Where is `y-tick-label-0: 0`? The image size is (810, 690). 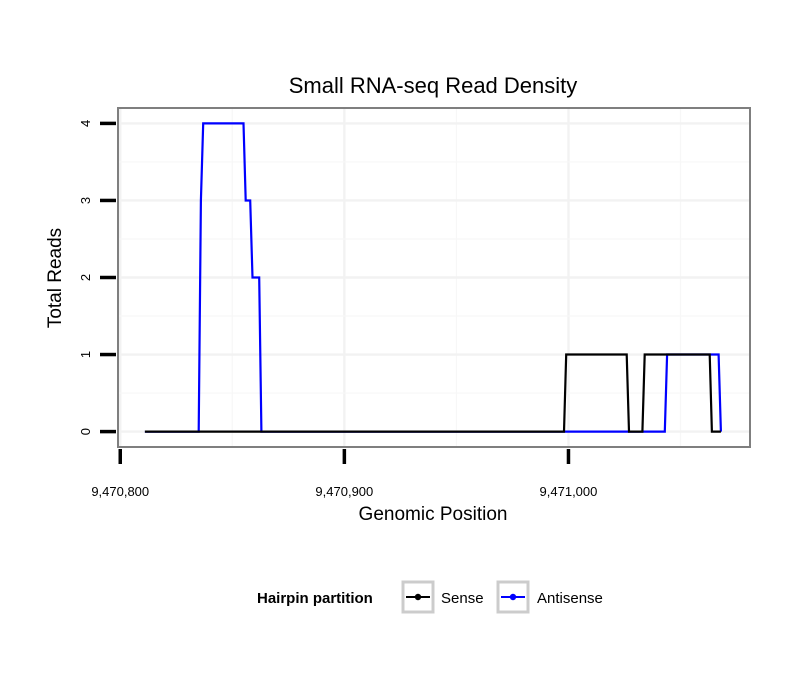 y-tick-label-0: 0 is located at coordinates (85, 431).